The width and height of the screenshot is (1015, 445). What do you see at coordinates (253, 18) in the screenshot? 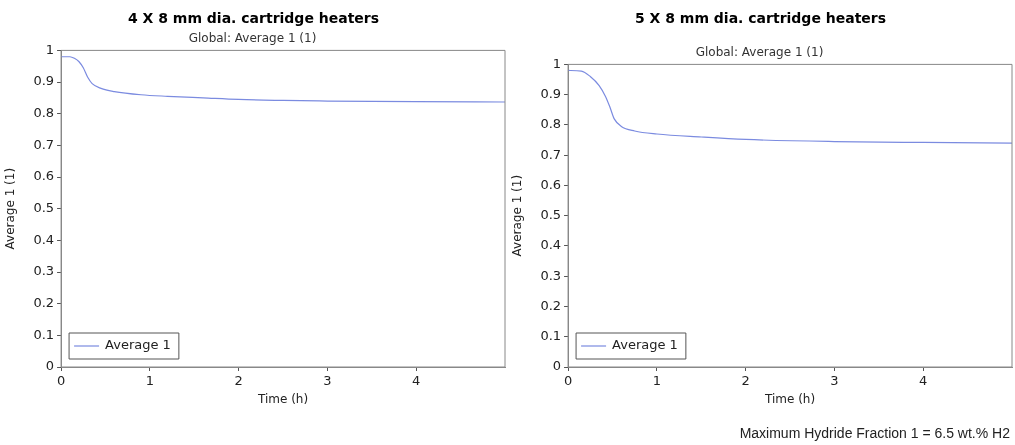
I see `chart-title: 4 X 8 mm dia. cartridge heaters` at bounding box center [253, 18].